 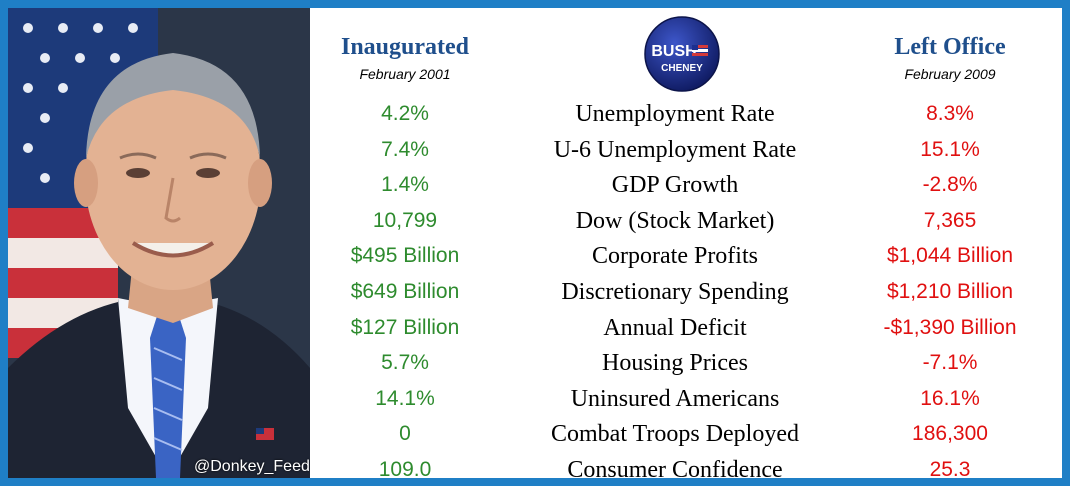 What do you see at coordinates (405, 74) in the screenshot?
I see `inaugurated-date: February 2001` at bounding box center [405, 74].